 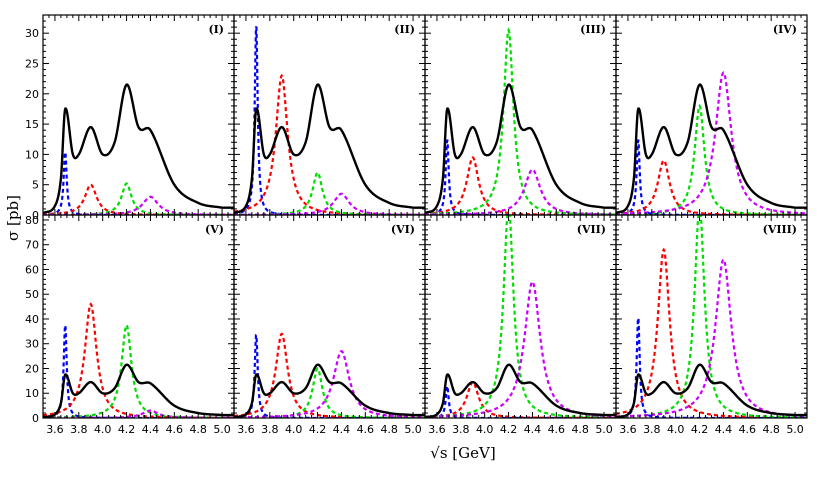 I want to click on panel-label: (II), so click(x=404, y=29).